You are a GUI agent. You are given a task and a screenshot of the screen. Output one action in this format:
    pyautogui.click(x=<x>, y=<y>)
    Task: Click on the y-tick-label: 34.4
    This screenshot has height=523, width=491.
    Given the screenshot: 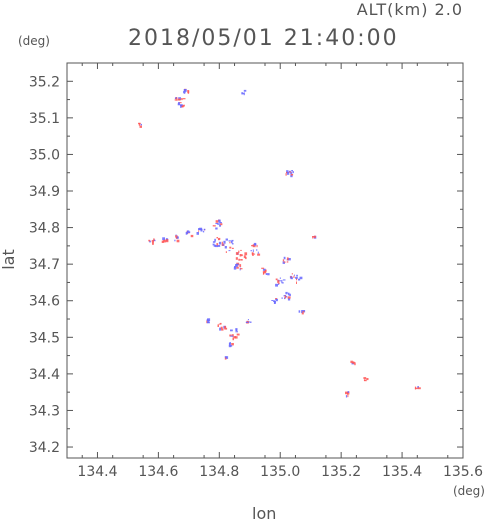 What is the action you would take?
    pyautogui.click(x=44, y=375)
    